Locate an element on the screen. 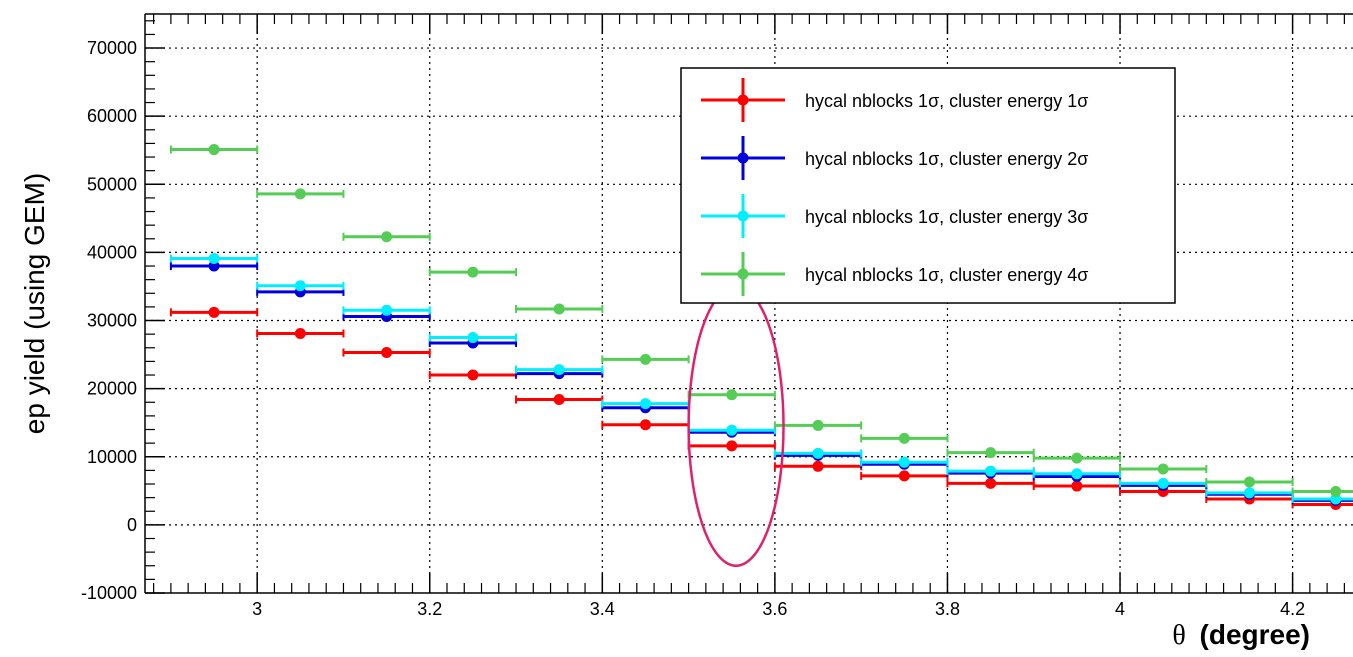  y-axis-title: ep yield (using GEM) is located at coordinates (34, 303).